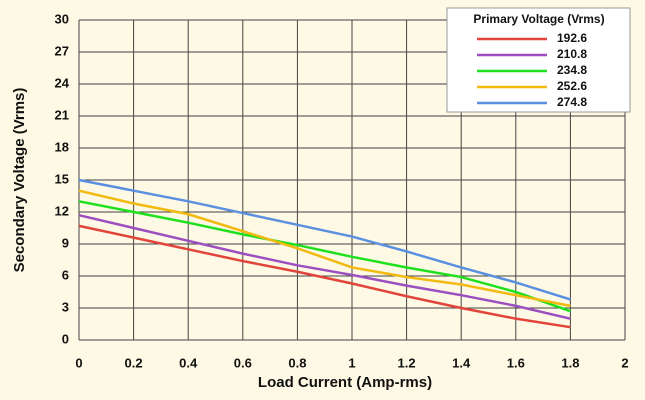 This screenshot has height=400, width=645. Describe the element at coordinates (65, 274) in the screenshot. I see `y-tick-label: 6` at that location.